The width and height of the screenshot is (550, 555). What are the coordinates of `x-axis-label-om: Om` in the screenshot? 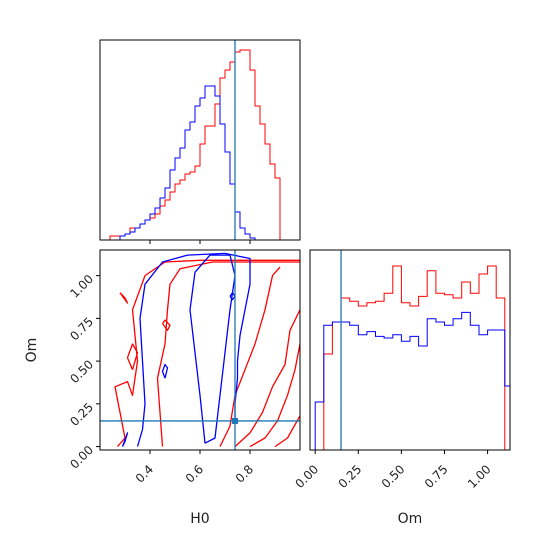 It's located at (410, 519).